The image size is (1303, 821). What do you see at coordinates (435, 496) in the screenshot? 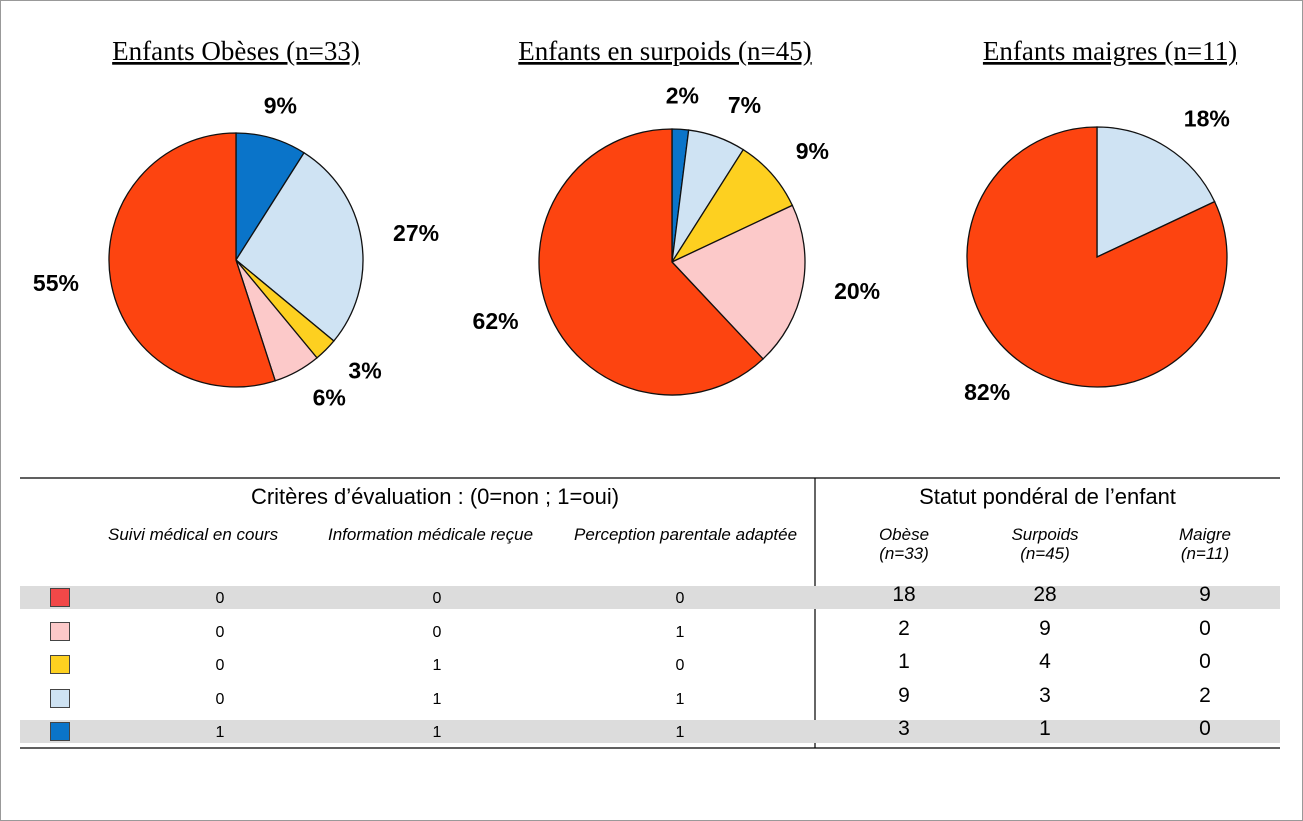
I see `table-header: Critères d’évaluation : (0=non ; 1=oui)` at bounding box center [435, 496].